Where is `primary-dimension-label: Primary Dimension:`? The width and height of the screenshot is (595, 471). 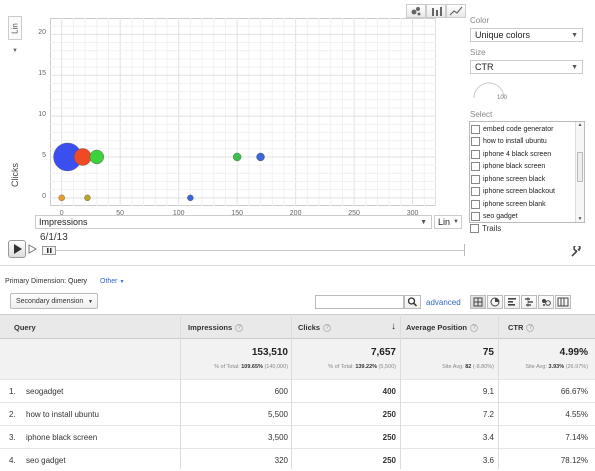 primary-dimension-label: Primary Dimension: is located at coordinates (36, 281).